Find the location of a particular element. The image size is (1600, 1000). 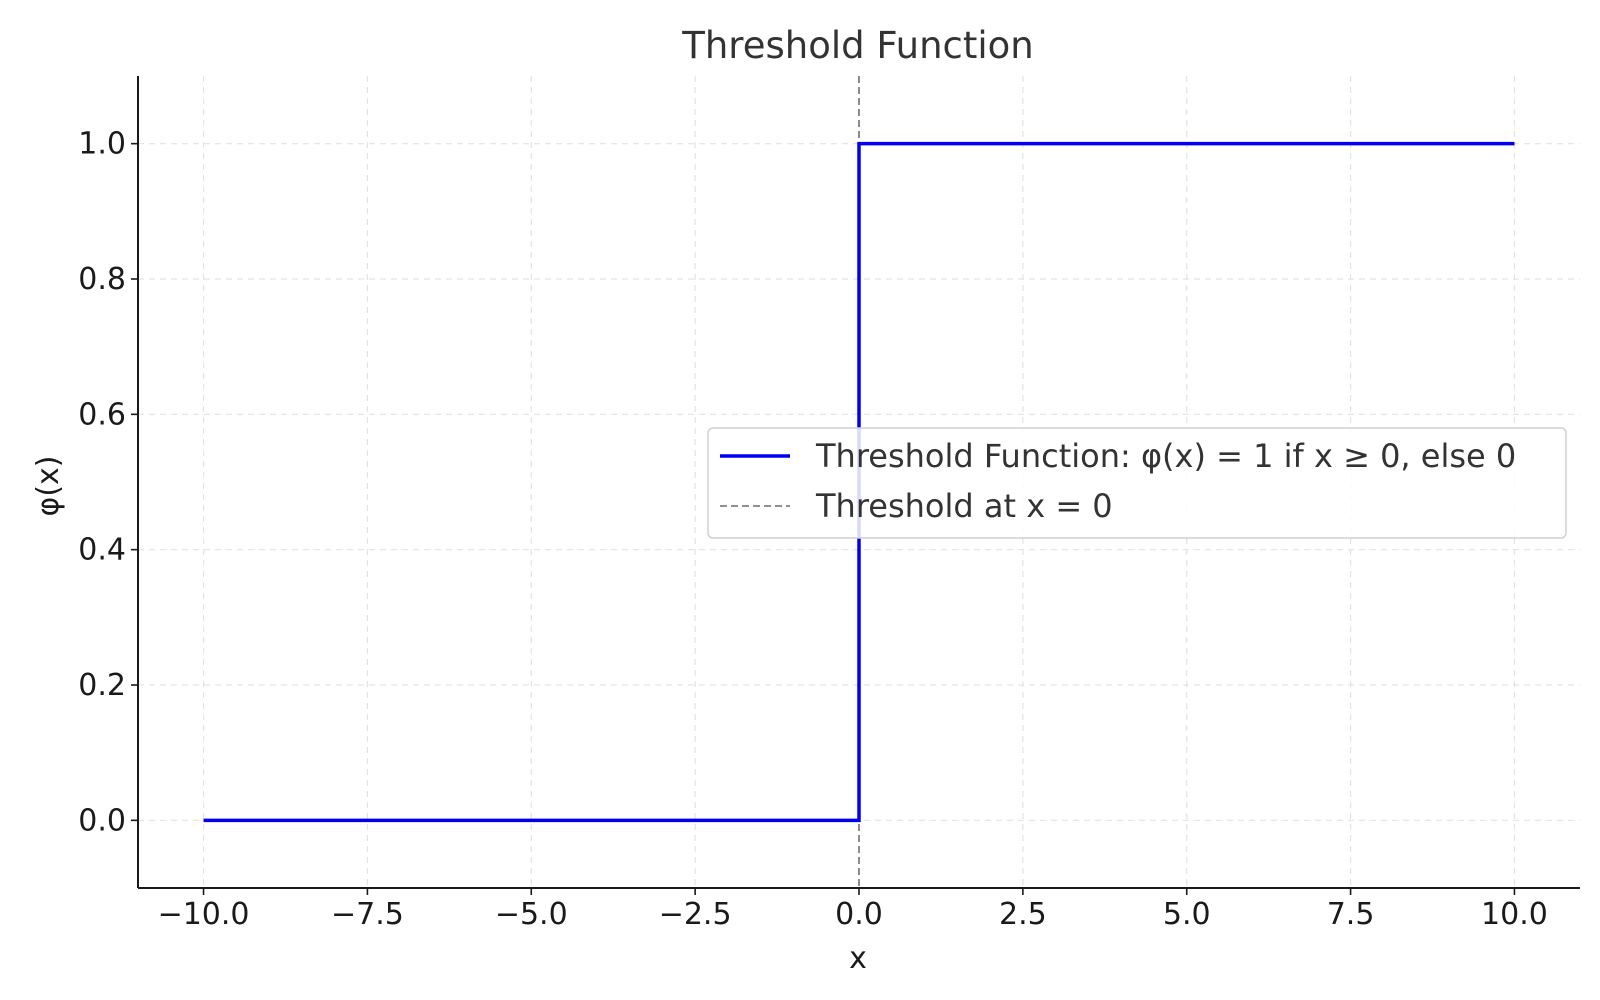

legend-box is located at coordinates (1137, 483).